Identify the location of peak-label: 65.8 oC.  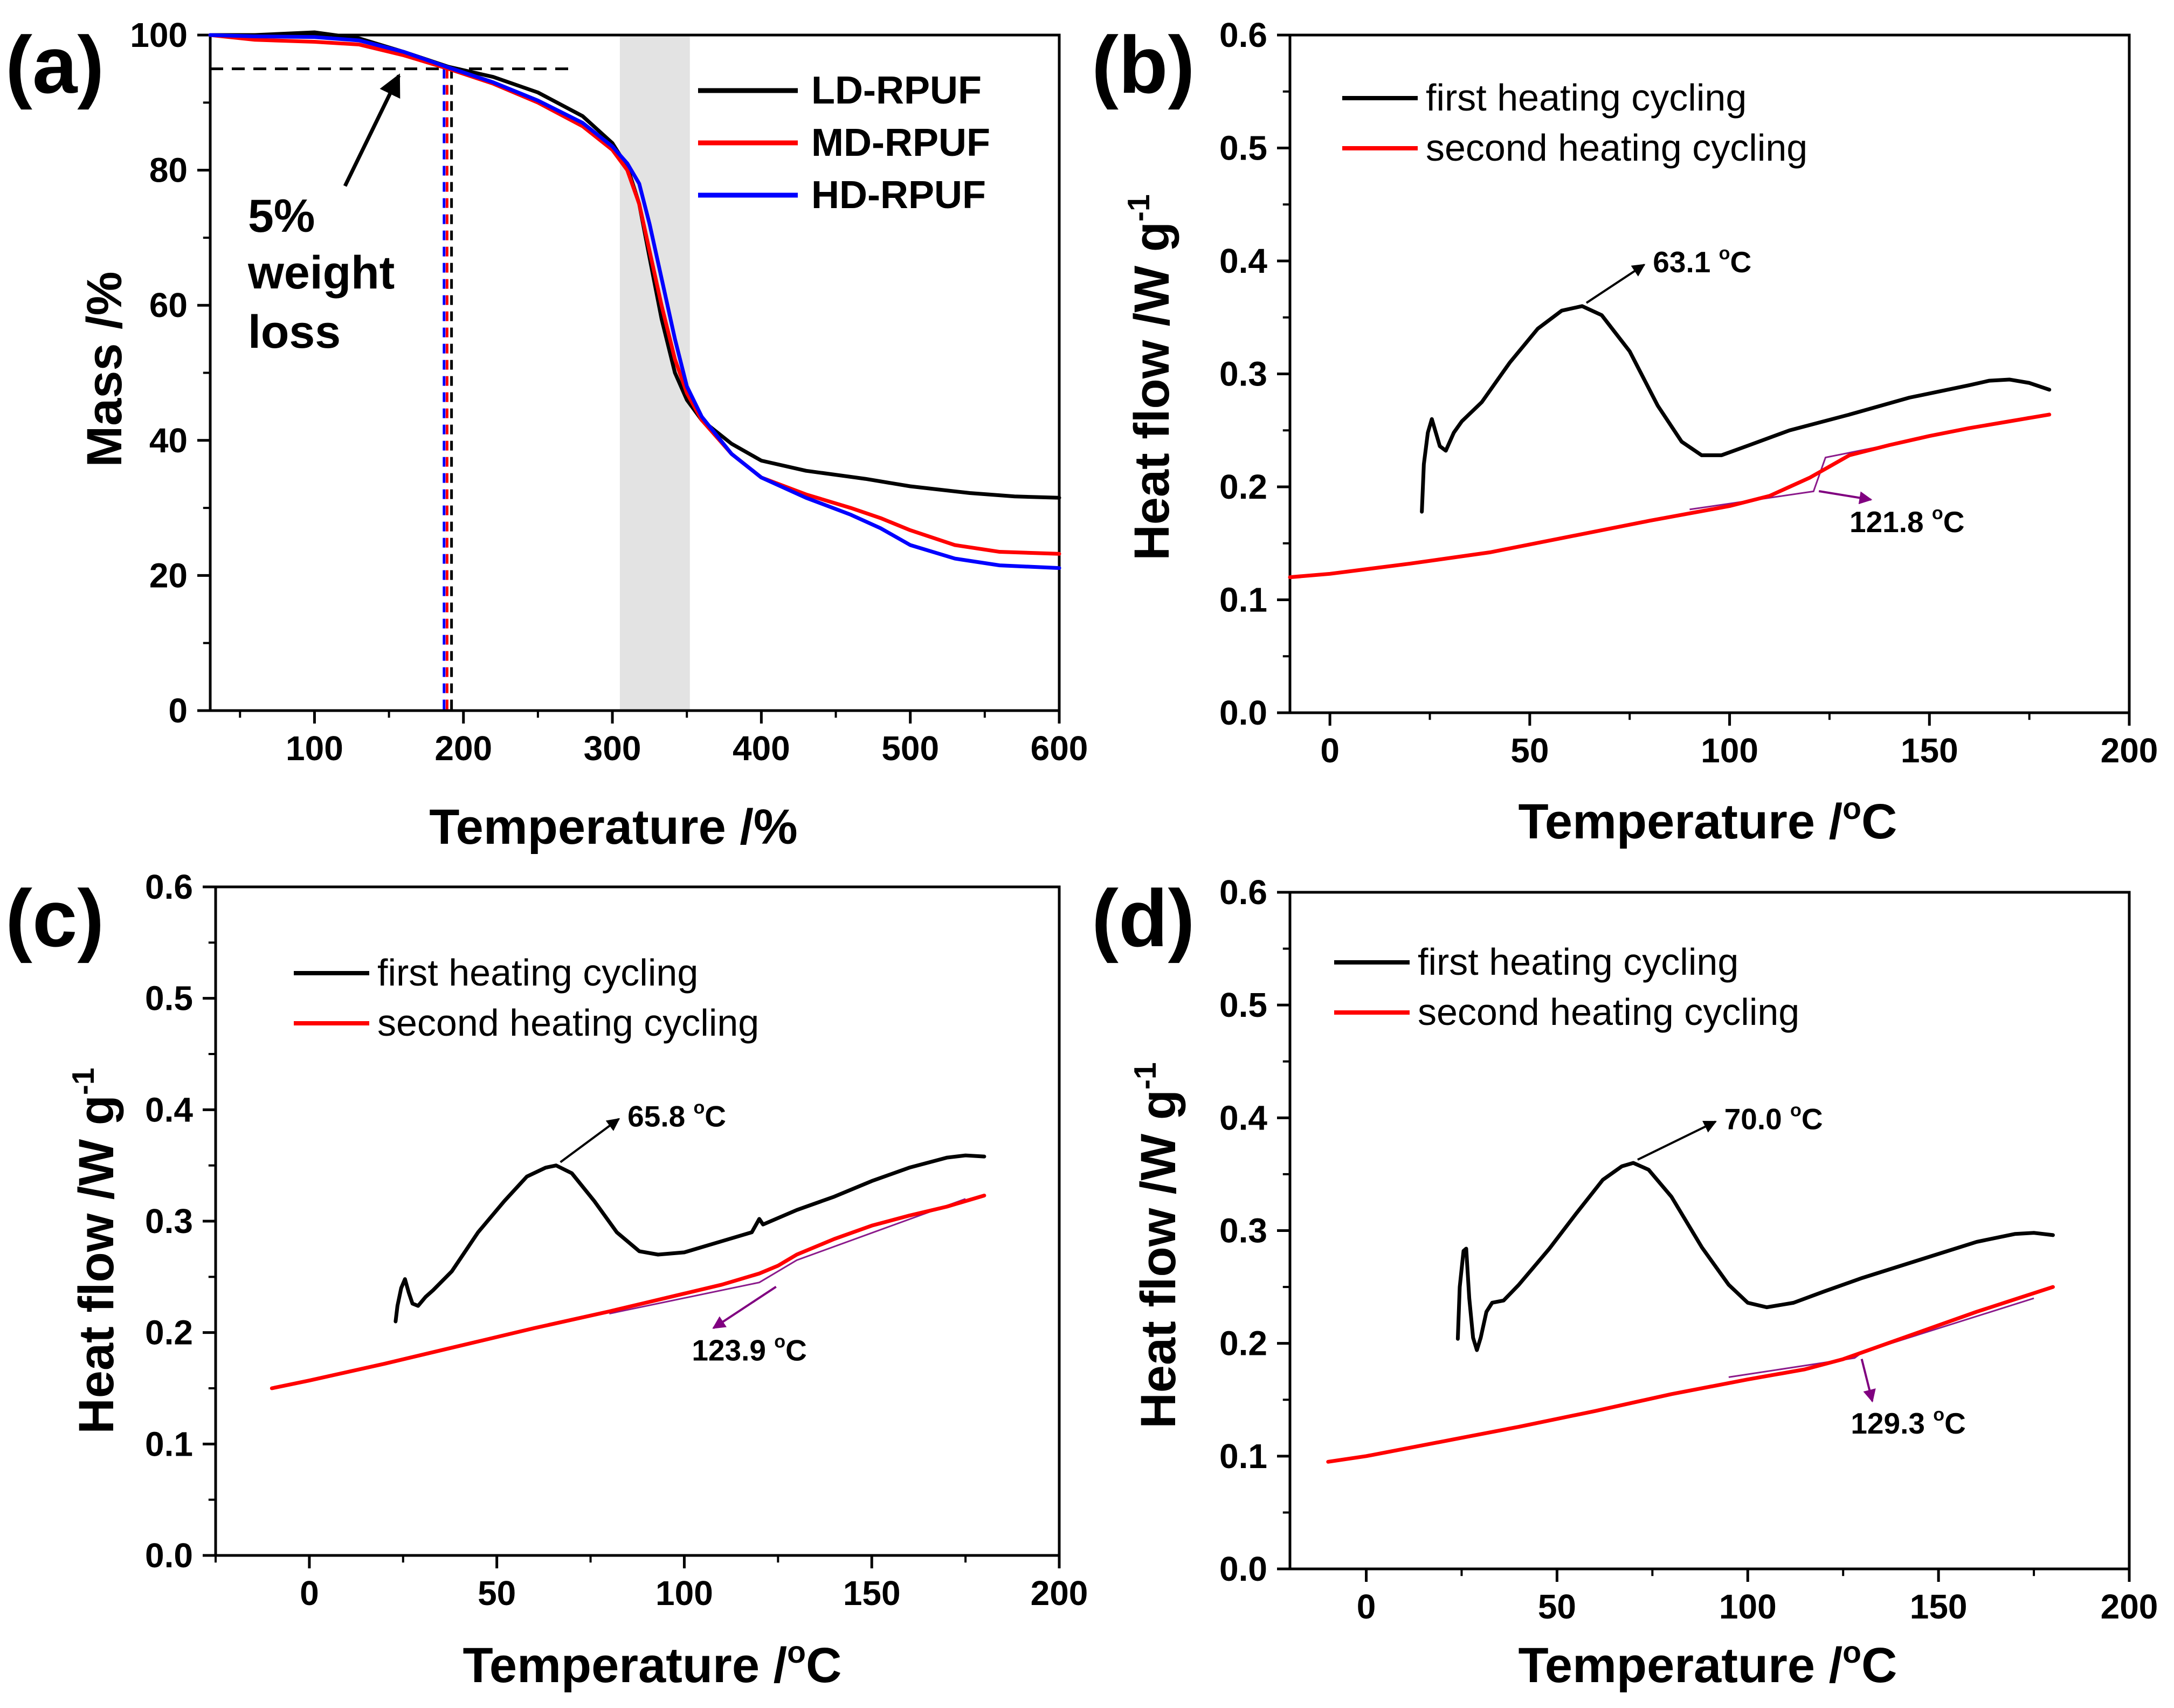
(676, 1115).